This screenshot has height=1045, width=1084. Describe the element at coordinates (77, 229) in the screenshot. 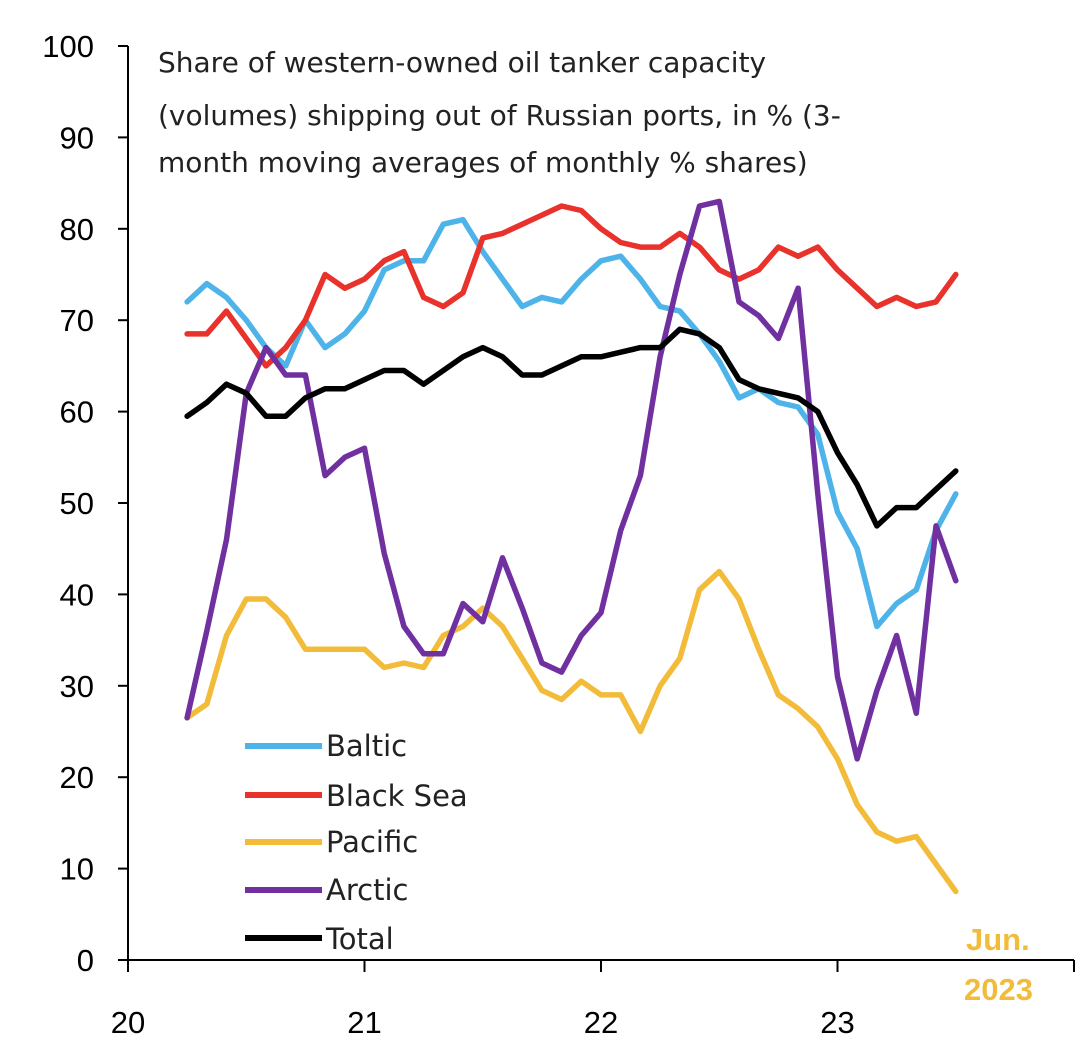

I see `y-tick-label: 80` at that location.